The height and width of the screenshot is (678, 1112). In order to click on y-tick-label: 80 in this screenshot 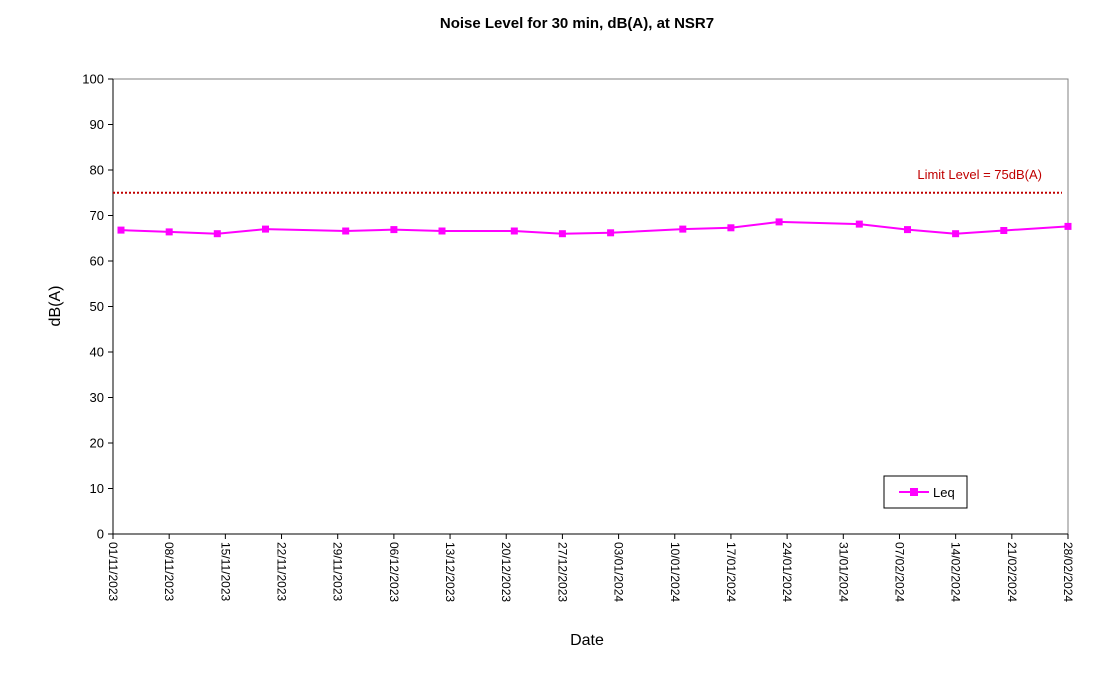, I will do `click(97, 170)`.